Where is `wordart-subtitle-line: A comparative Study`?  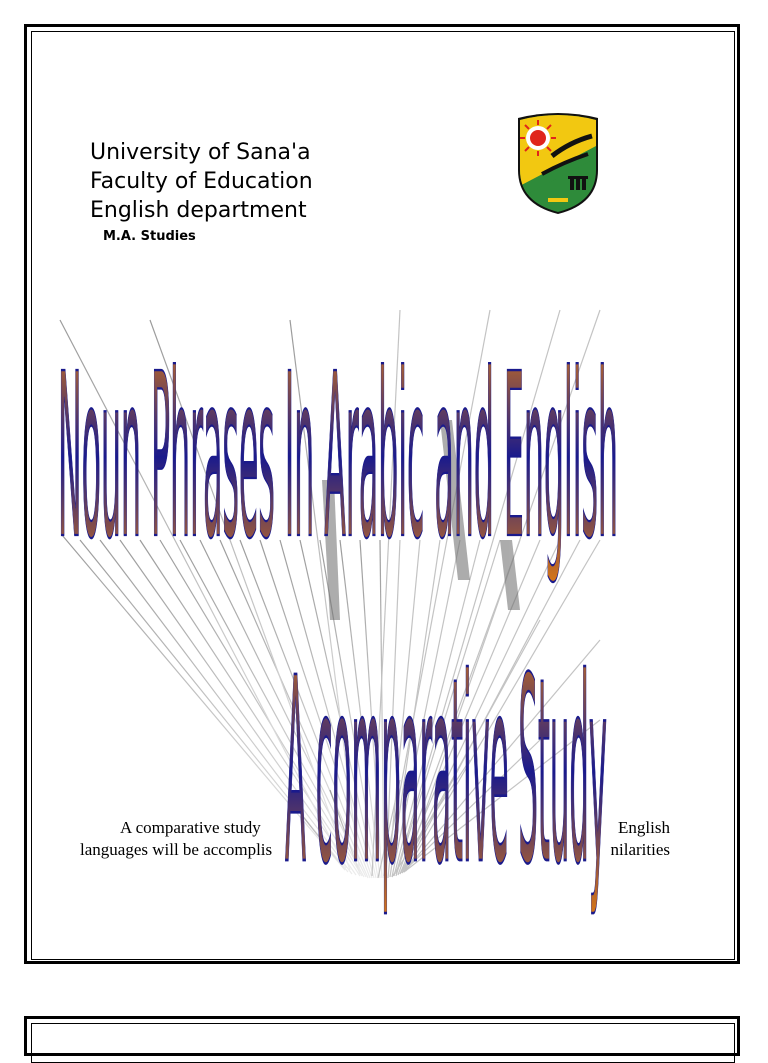
wordart-subtitle-line: A comparative Study is located at coordinates (446, 772).